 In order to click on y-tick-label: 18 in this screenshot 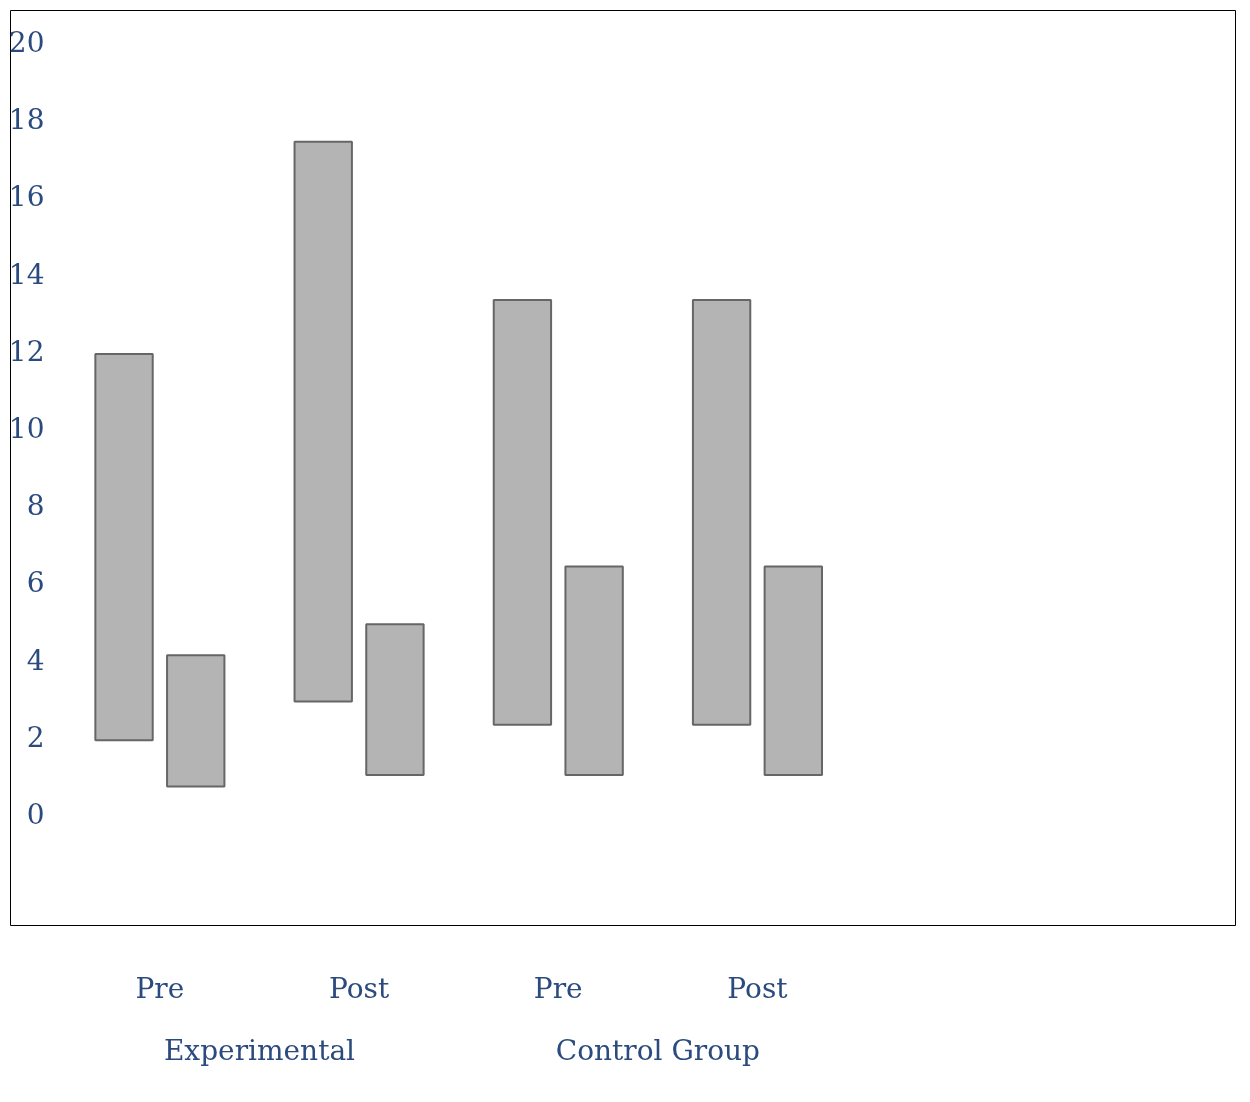, I will do `click(26, 120)`.